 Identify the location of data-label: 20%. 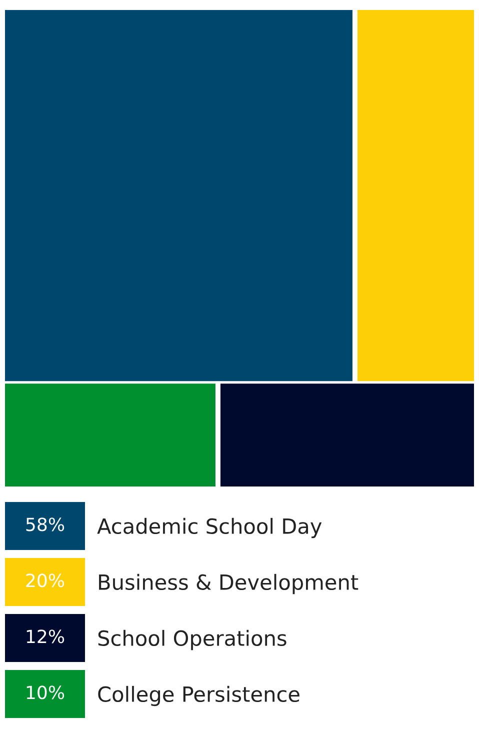
(45, 581).